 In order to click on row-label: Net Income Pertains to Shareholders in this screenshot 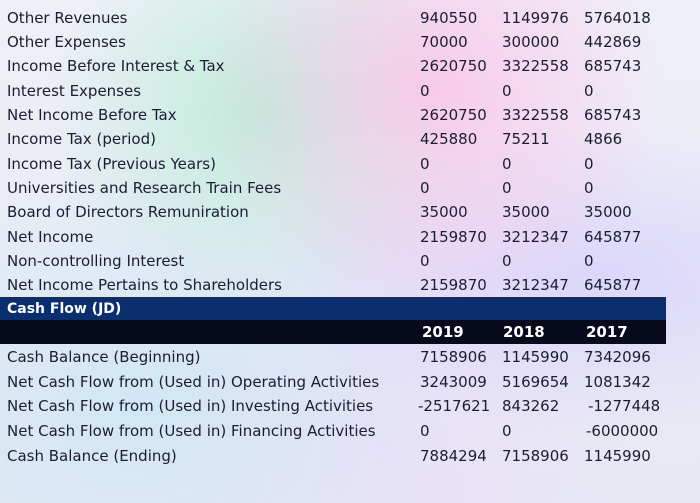, I will do `click(144, 285)`.